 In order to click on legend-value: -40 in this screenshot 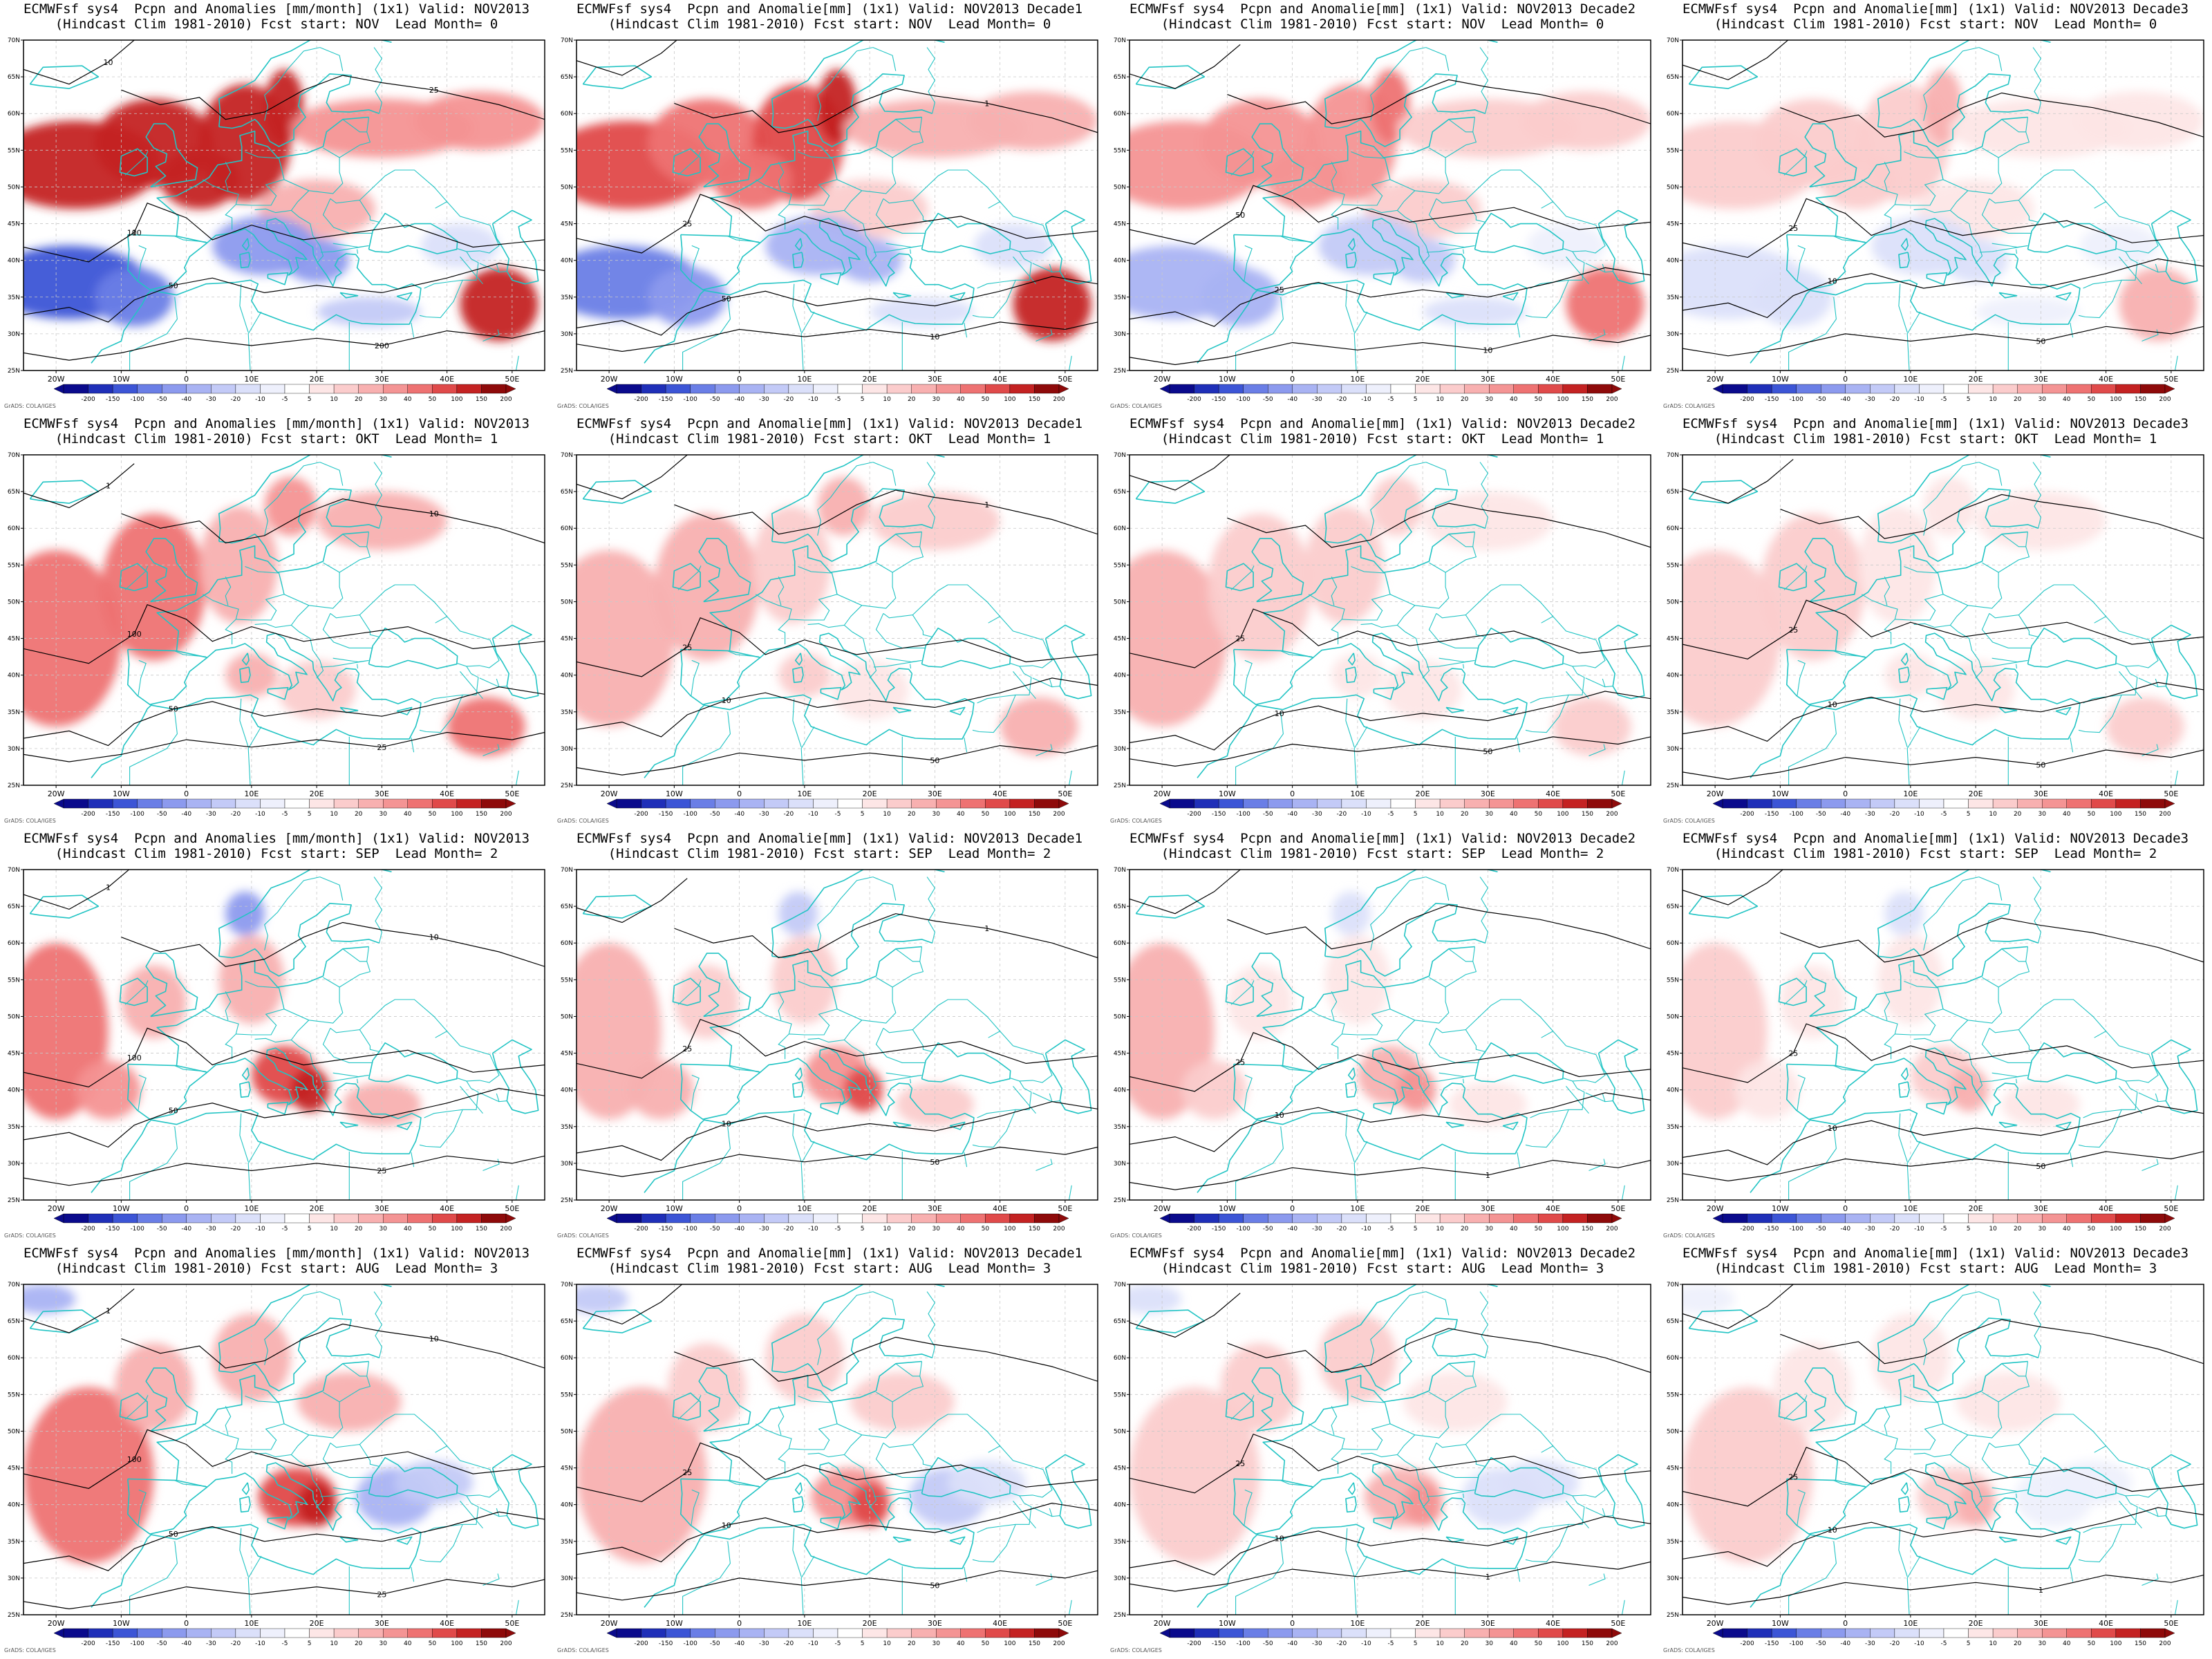, I will do `click(186, 1229)`.